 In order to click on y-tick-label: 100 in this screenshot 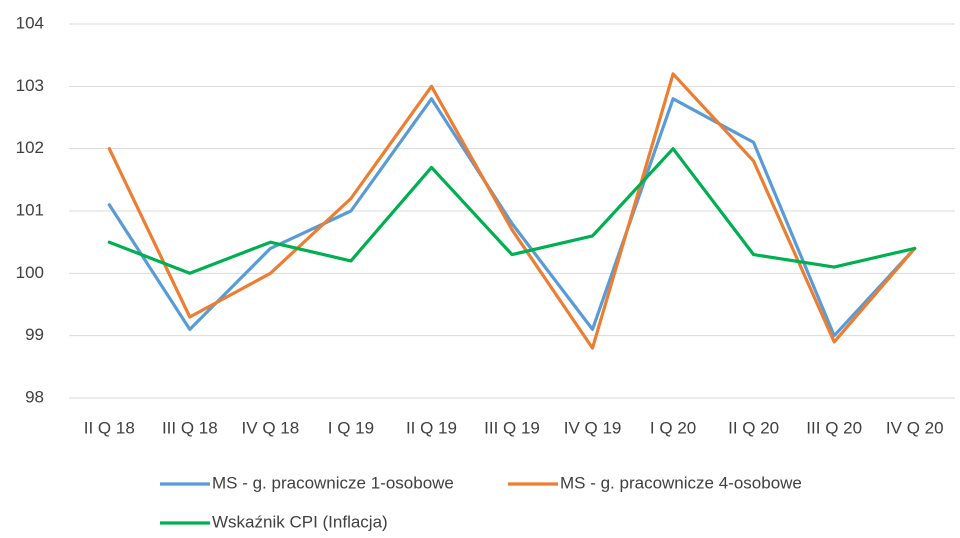, I will do `click(30, 272)`.